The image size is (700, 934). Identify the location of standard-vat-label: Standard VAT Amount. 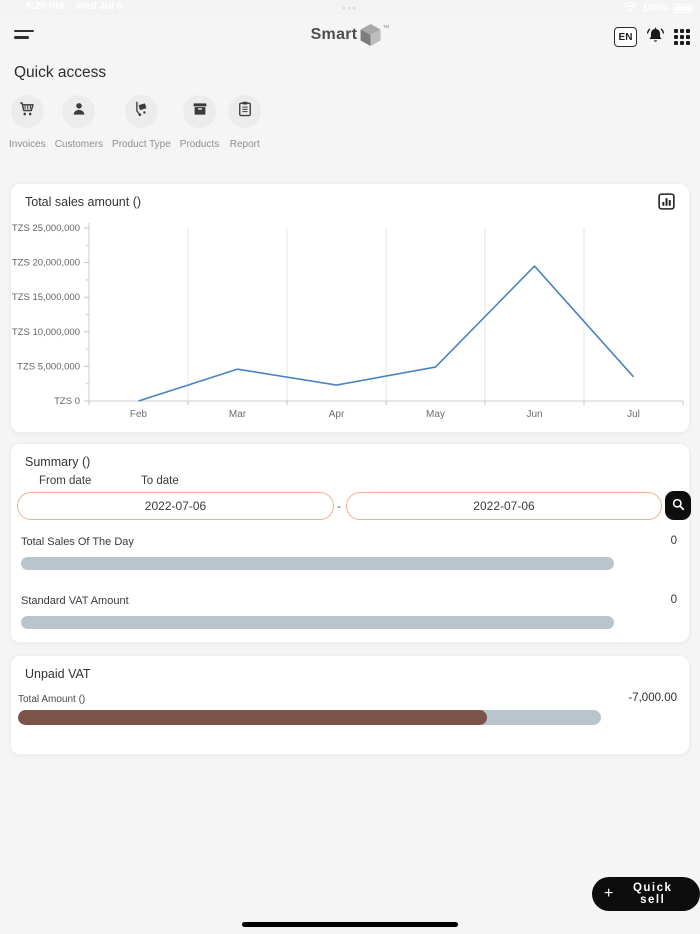
(75, 601).